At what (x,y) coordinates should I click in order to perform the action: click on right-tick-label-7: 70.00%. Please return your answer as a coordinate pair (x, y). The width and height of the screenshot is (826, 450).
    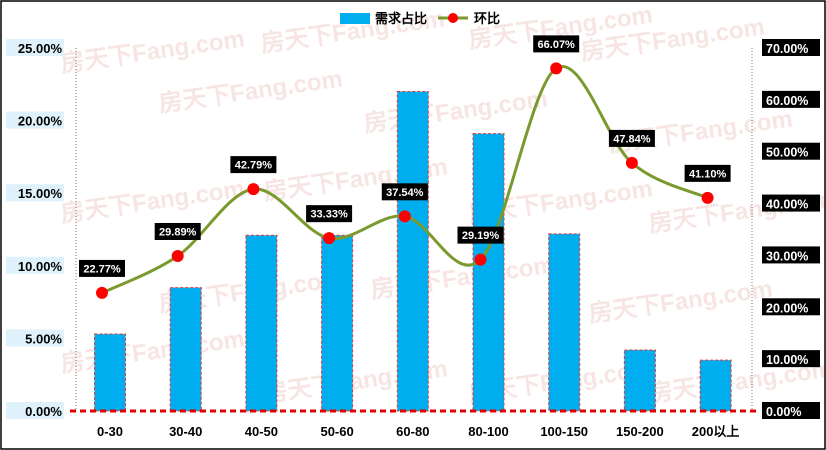
    Looking at the image, I should click on (787, 49).